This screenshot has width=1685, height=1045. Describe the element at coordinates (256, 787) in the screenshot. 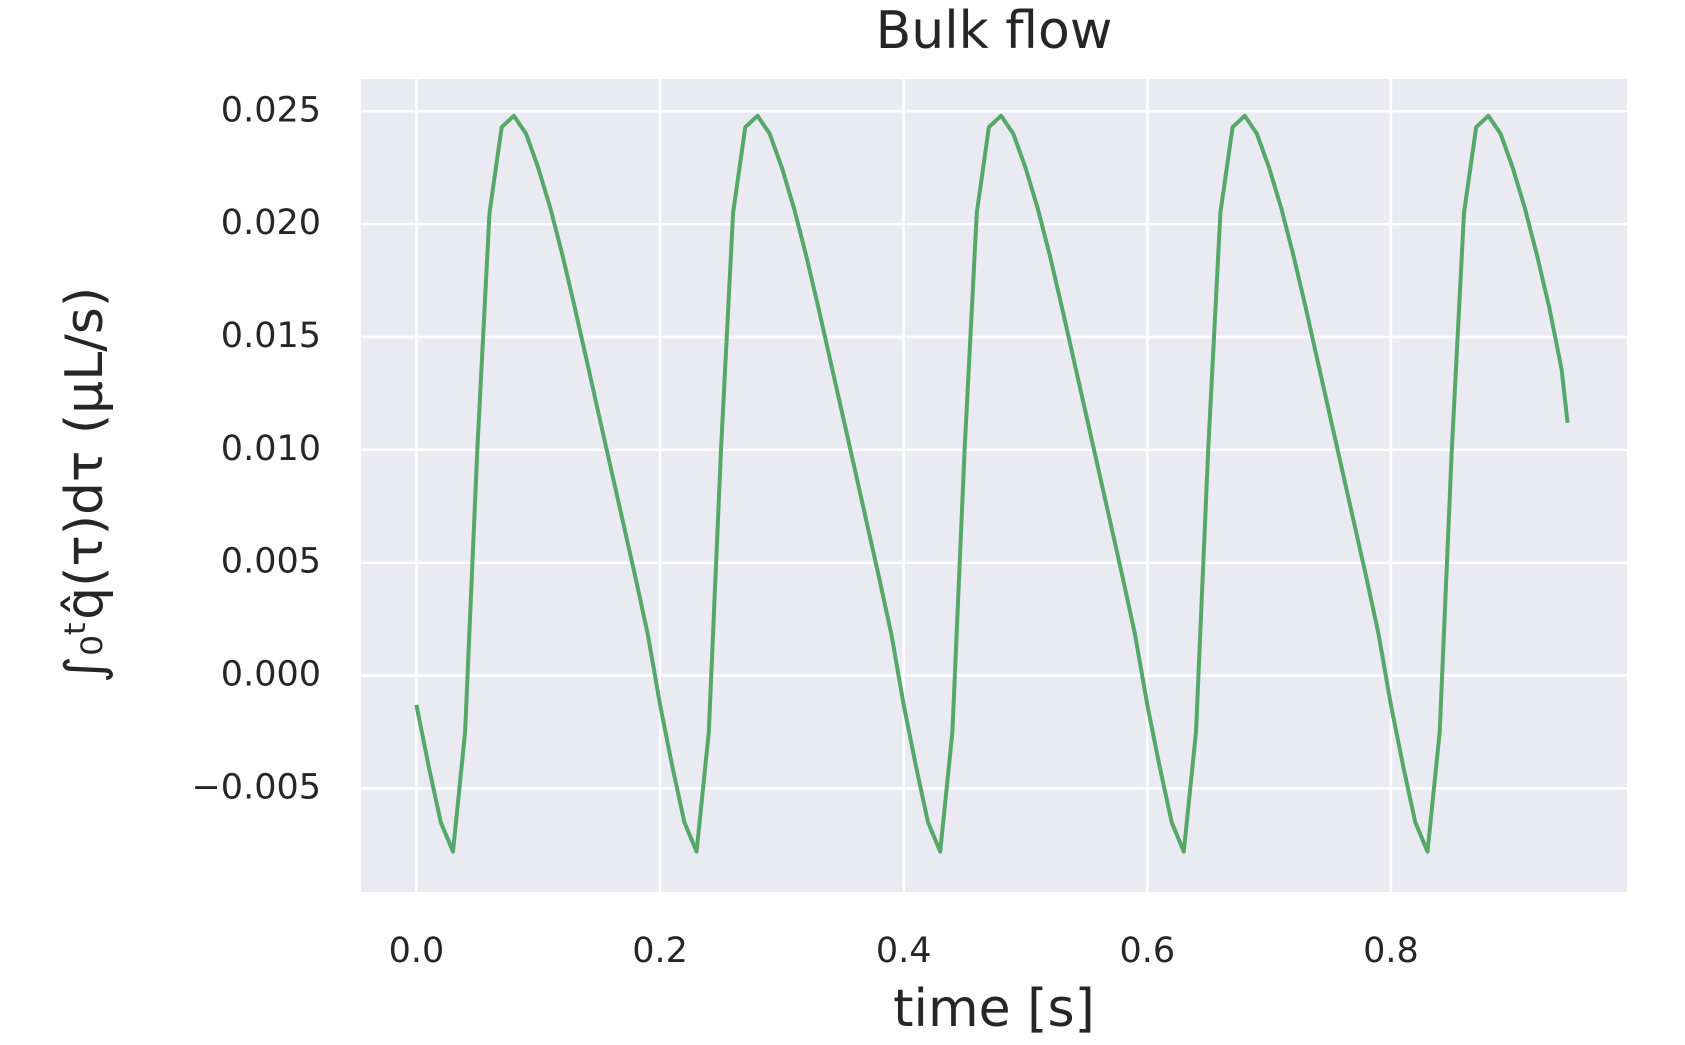

I see `y-tick-label: −0.005` at that location.